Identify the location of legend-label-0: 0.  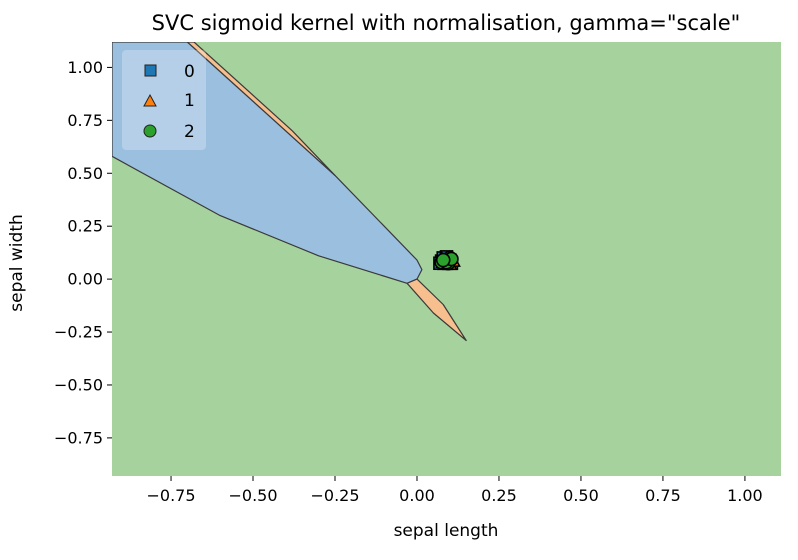
(189, 72).